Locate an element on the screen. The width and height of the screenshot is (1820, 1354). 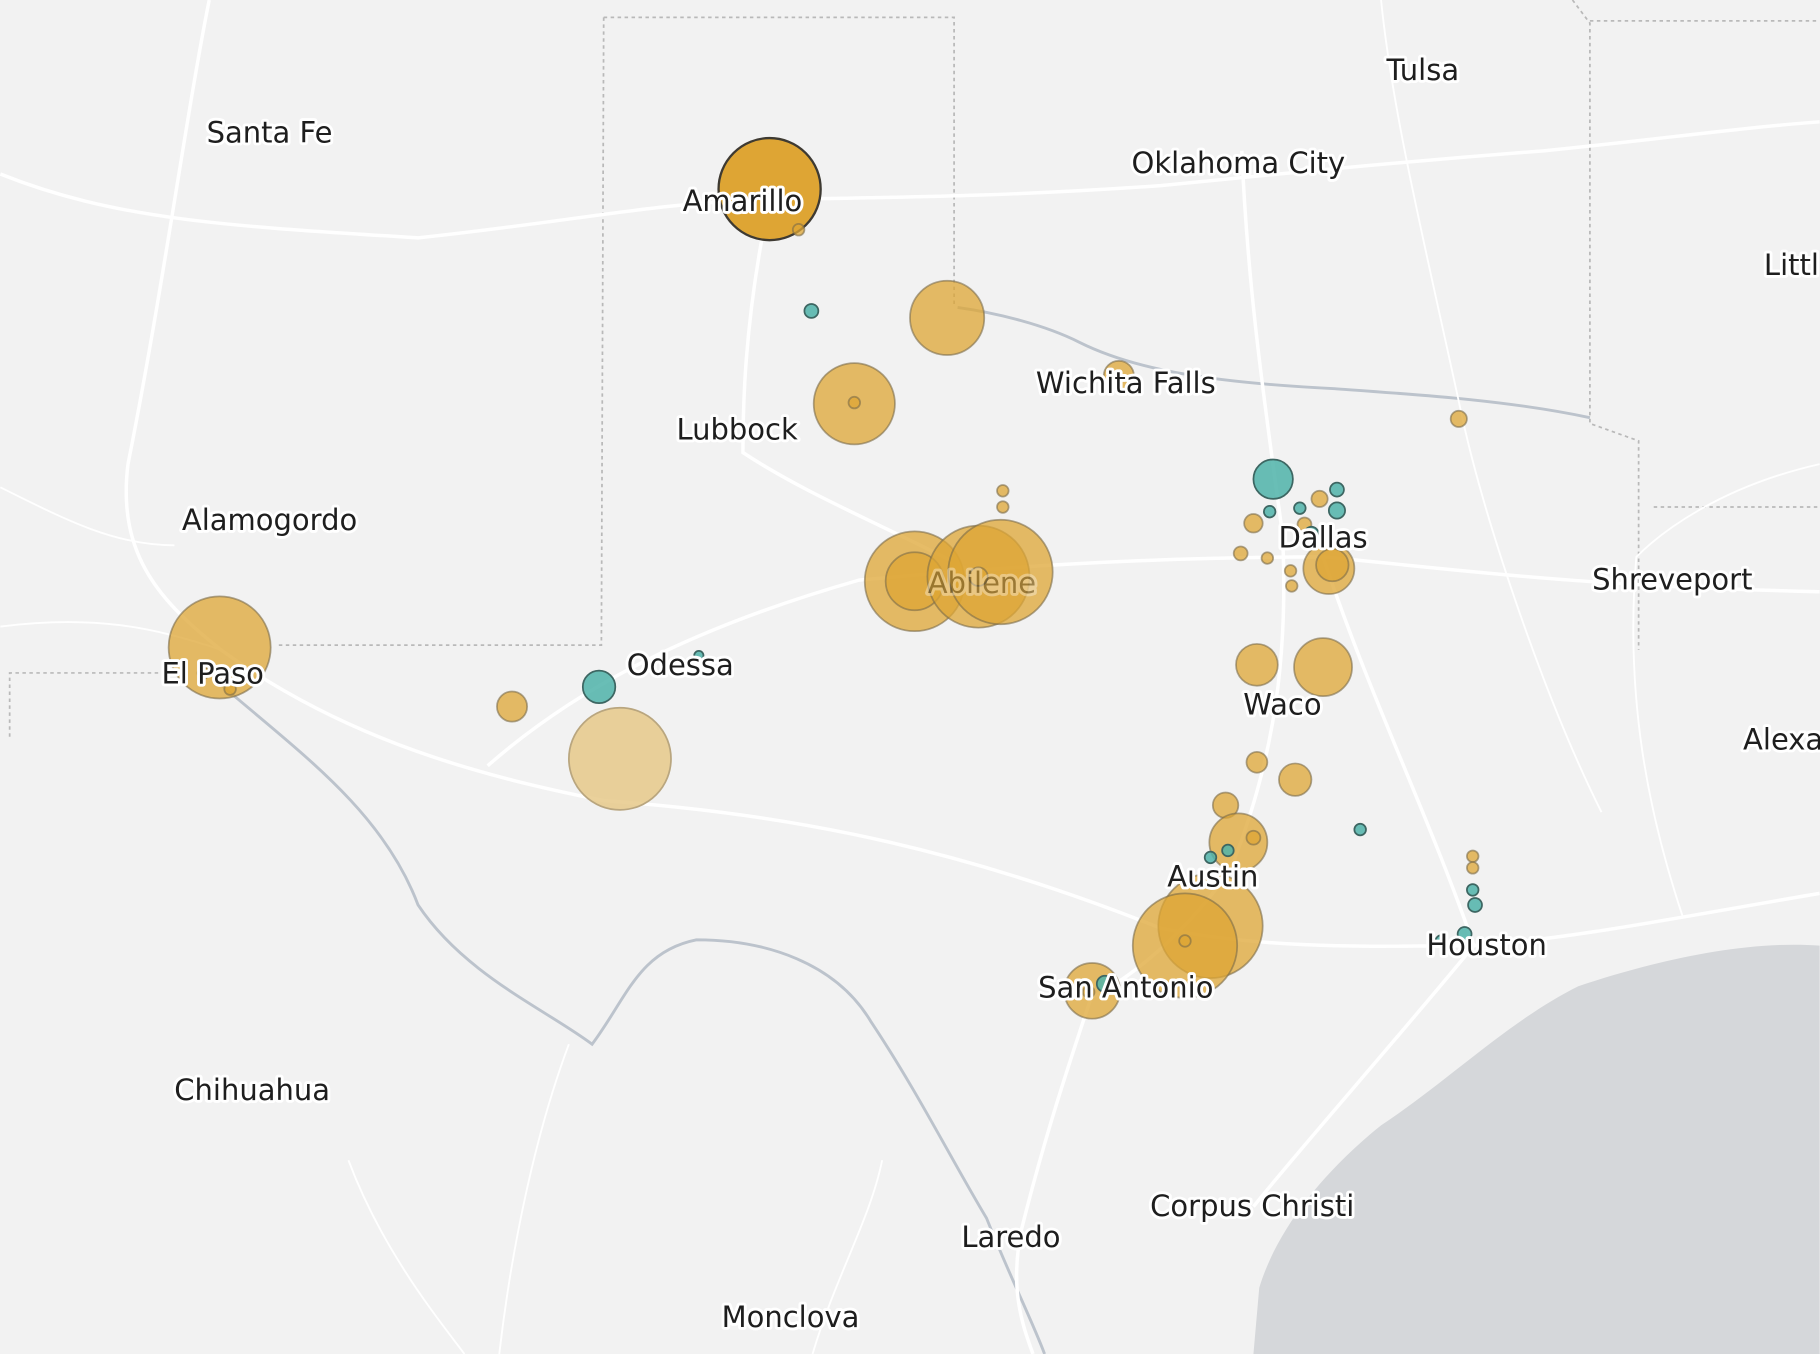
city-label: Wichita Falls is located at coordinates (1126, 383).